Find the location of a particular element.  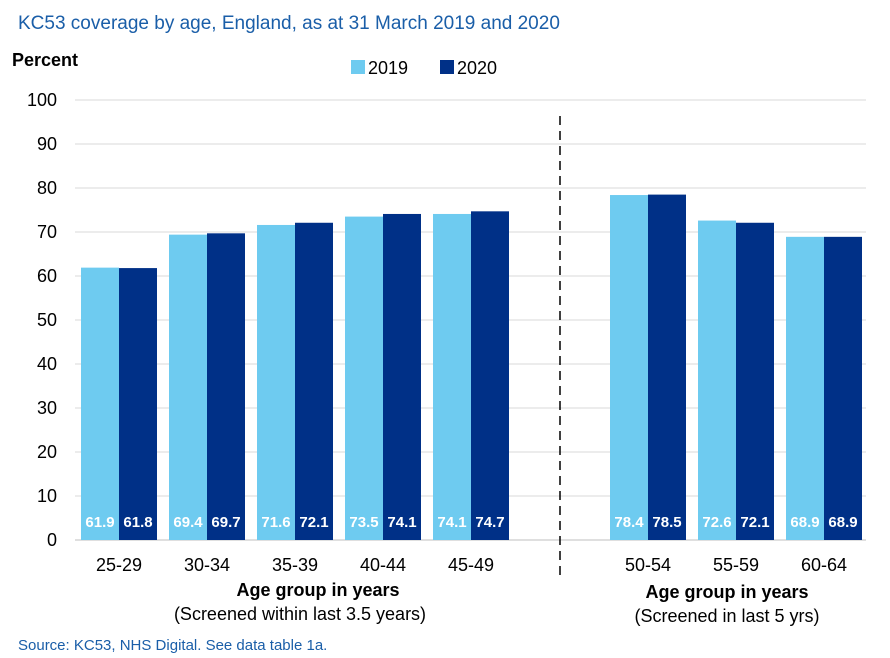

y-tick-label: 70 is located at coordinates (47, 232).